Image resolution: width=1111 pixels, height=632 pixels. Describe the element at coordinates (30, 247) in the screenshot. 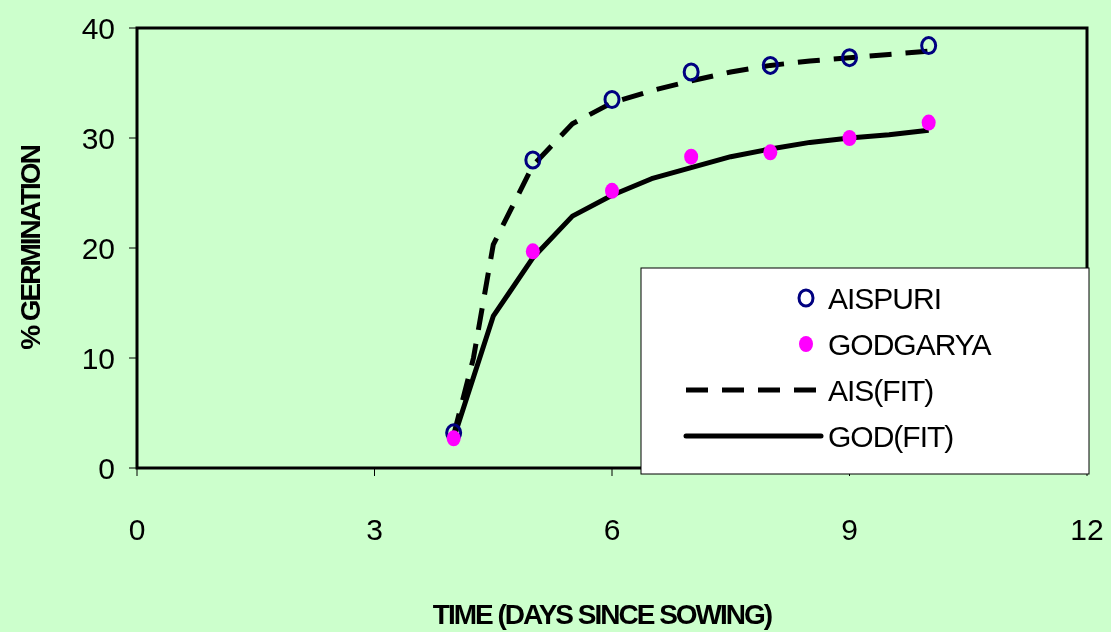

I see `y-axis-title: % GERMINATION` at that location.